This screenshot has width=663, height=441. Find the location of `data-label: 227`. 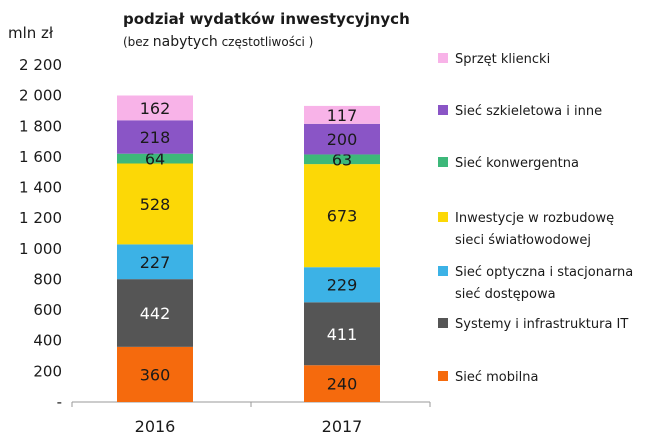

data-label: 227 is located at coordinates (155, 262).